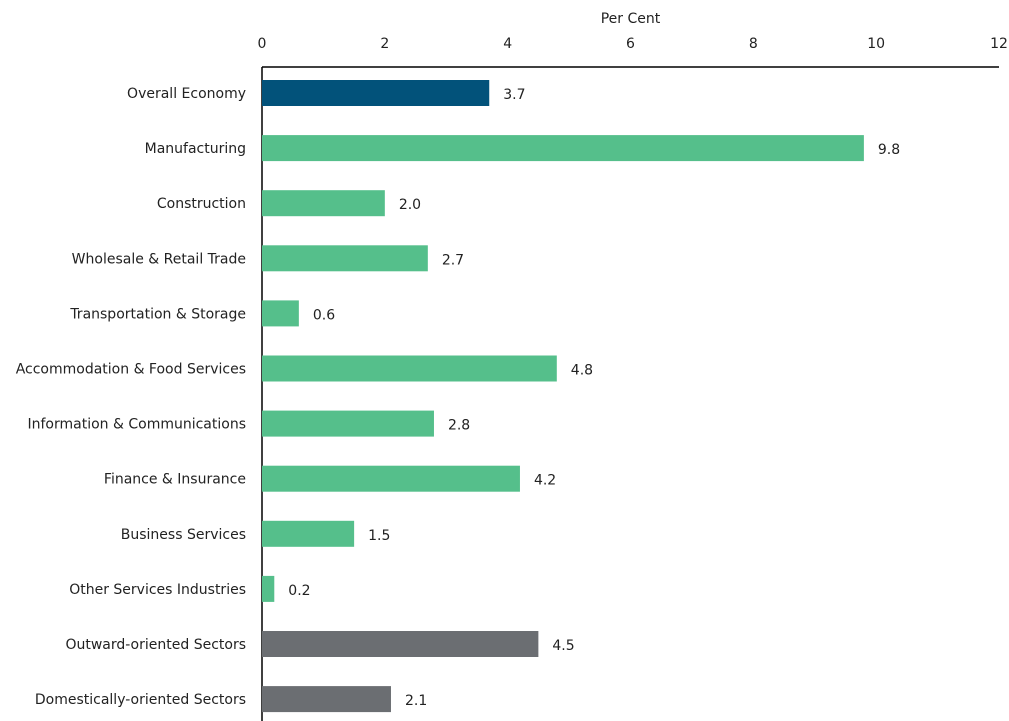 The image size is (1009, 721). Describe the element at coordinates (299, 591) in the screenshot. I see `data-label: 0.2` at that location.